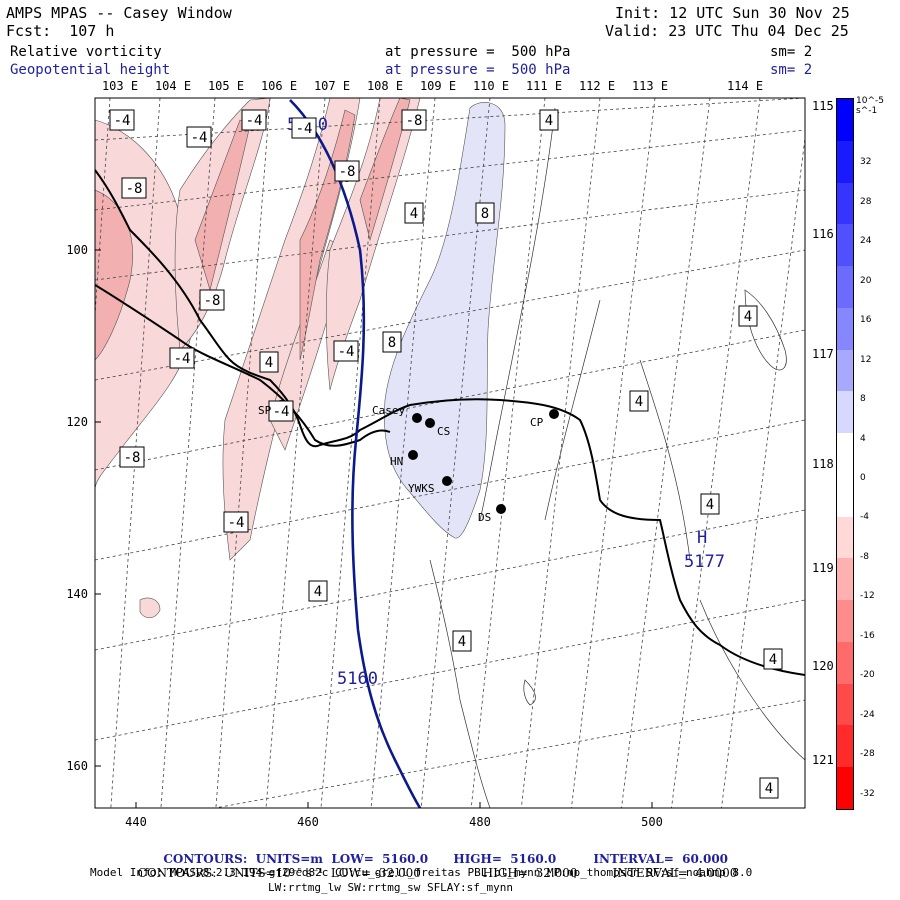  Describe the element at coordinates (438, 86) in the screenshot. I see `lon-label-top: 109 E` at that location.